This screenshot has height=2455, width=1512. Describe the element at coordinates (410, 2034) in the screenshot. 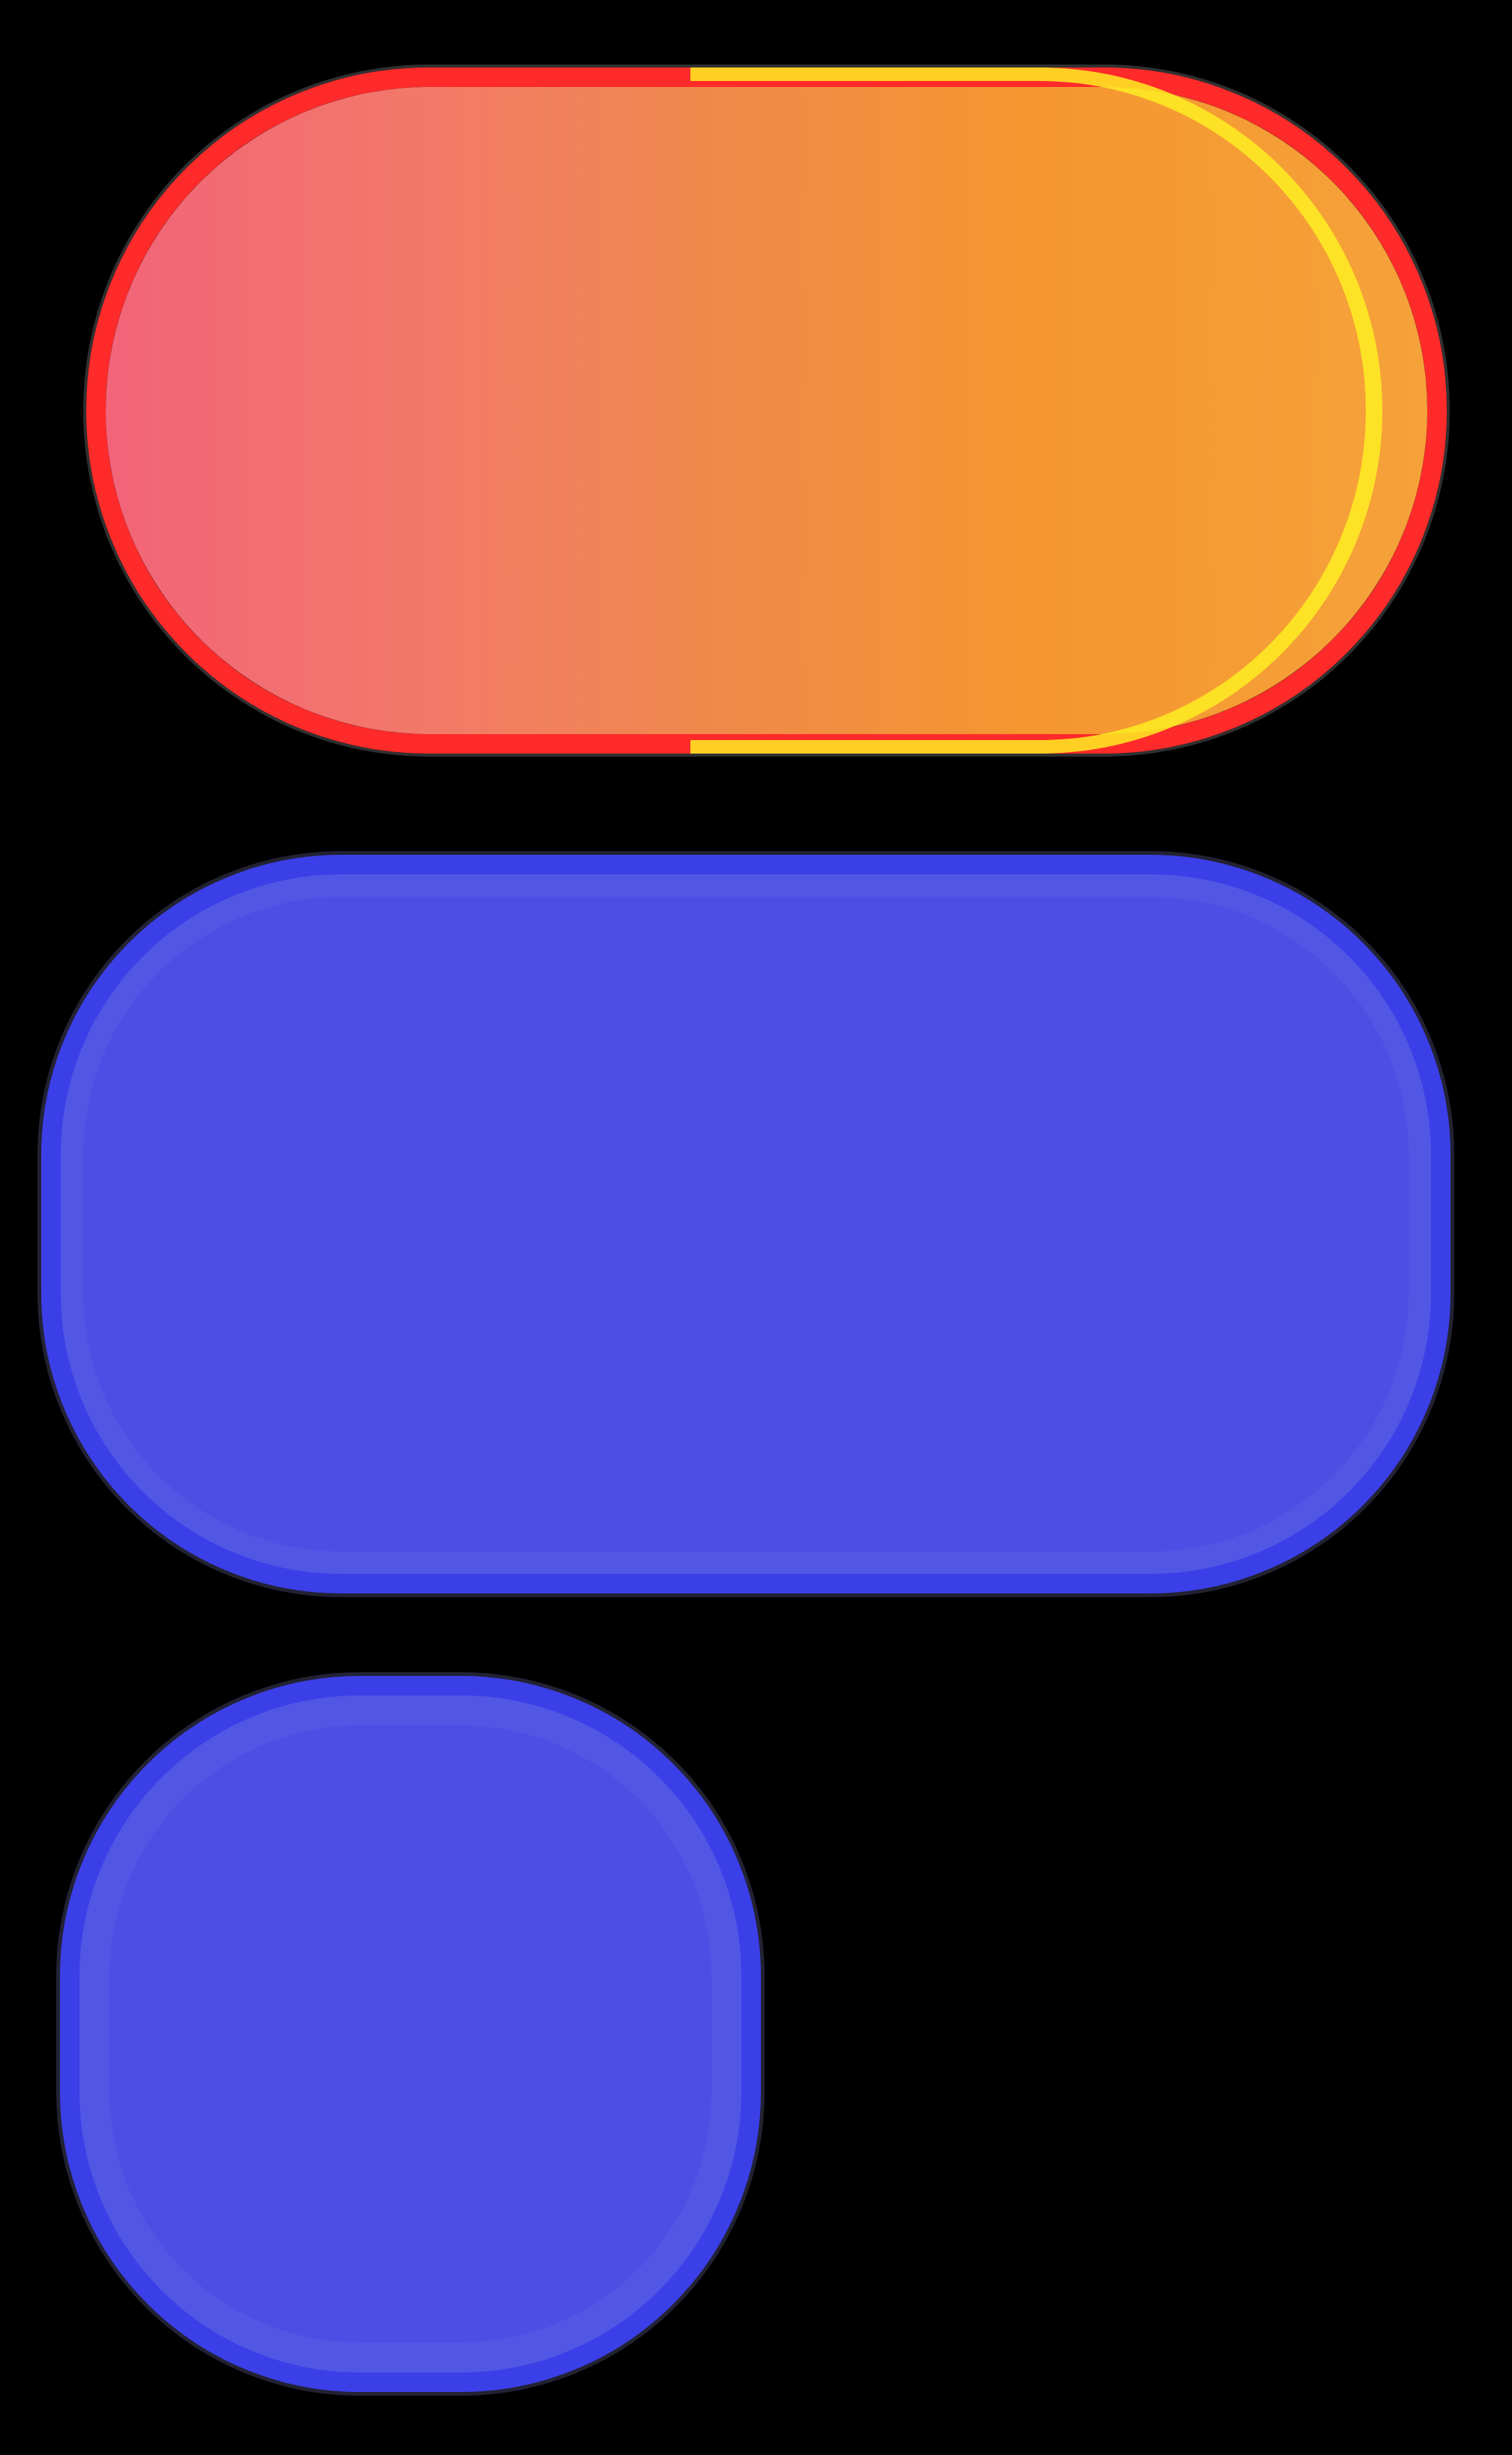

I see `blue-rounded-square` at that location.